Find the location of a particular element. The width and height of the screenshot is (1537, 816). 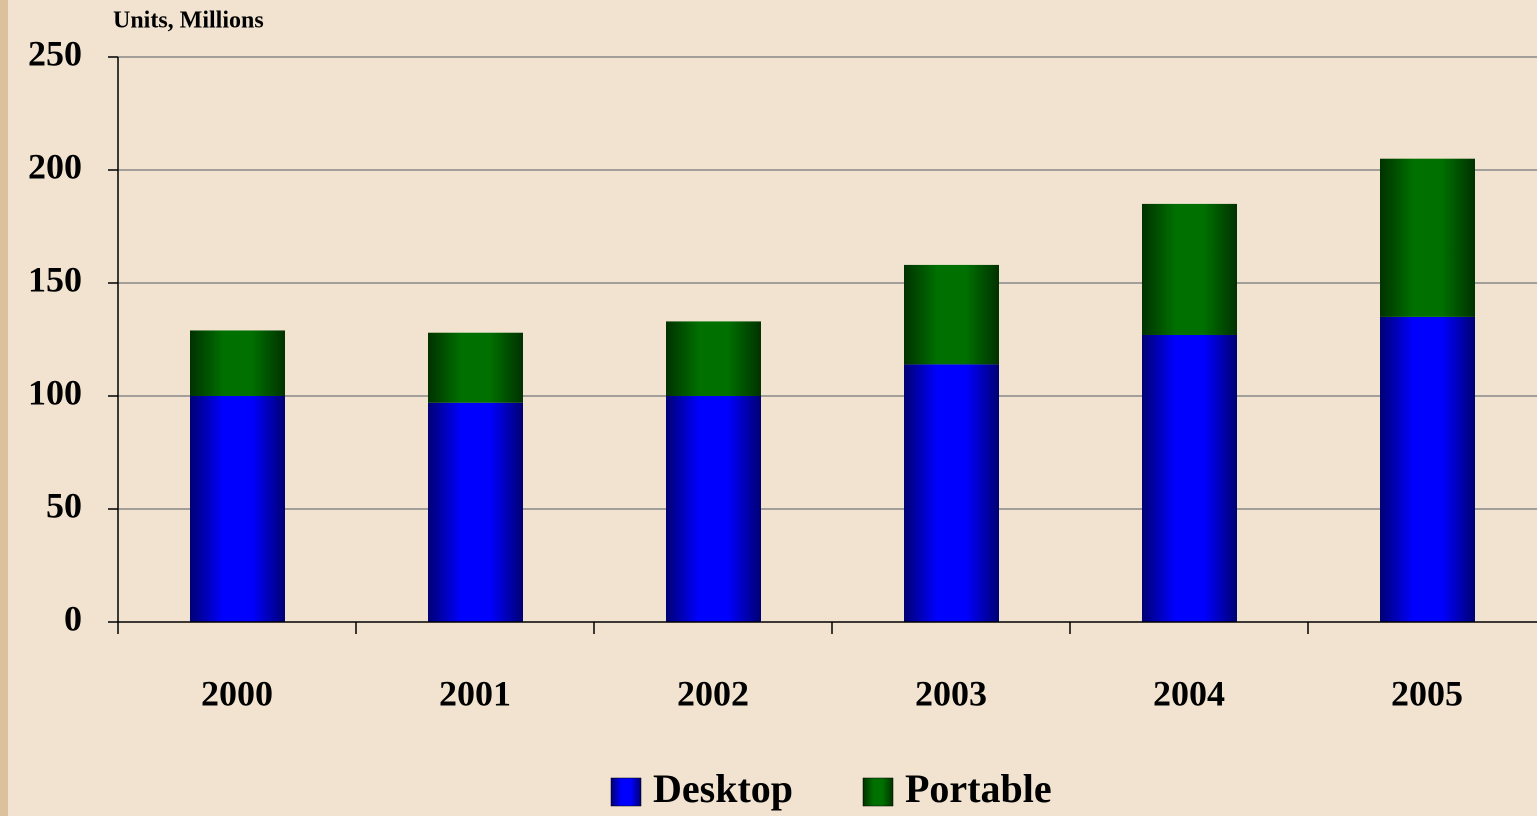

x-tick-label: 2001 is located at coordinates (475, 693).